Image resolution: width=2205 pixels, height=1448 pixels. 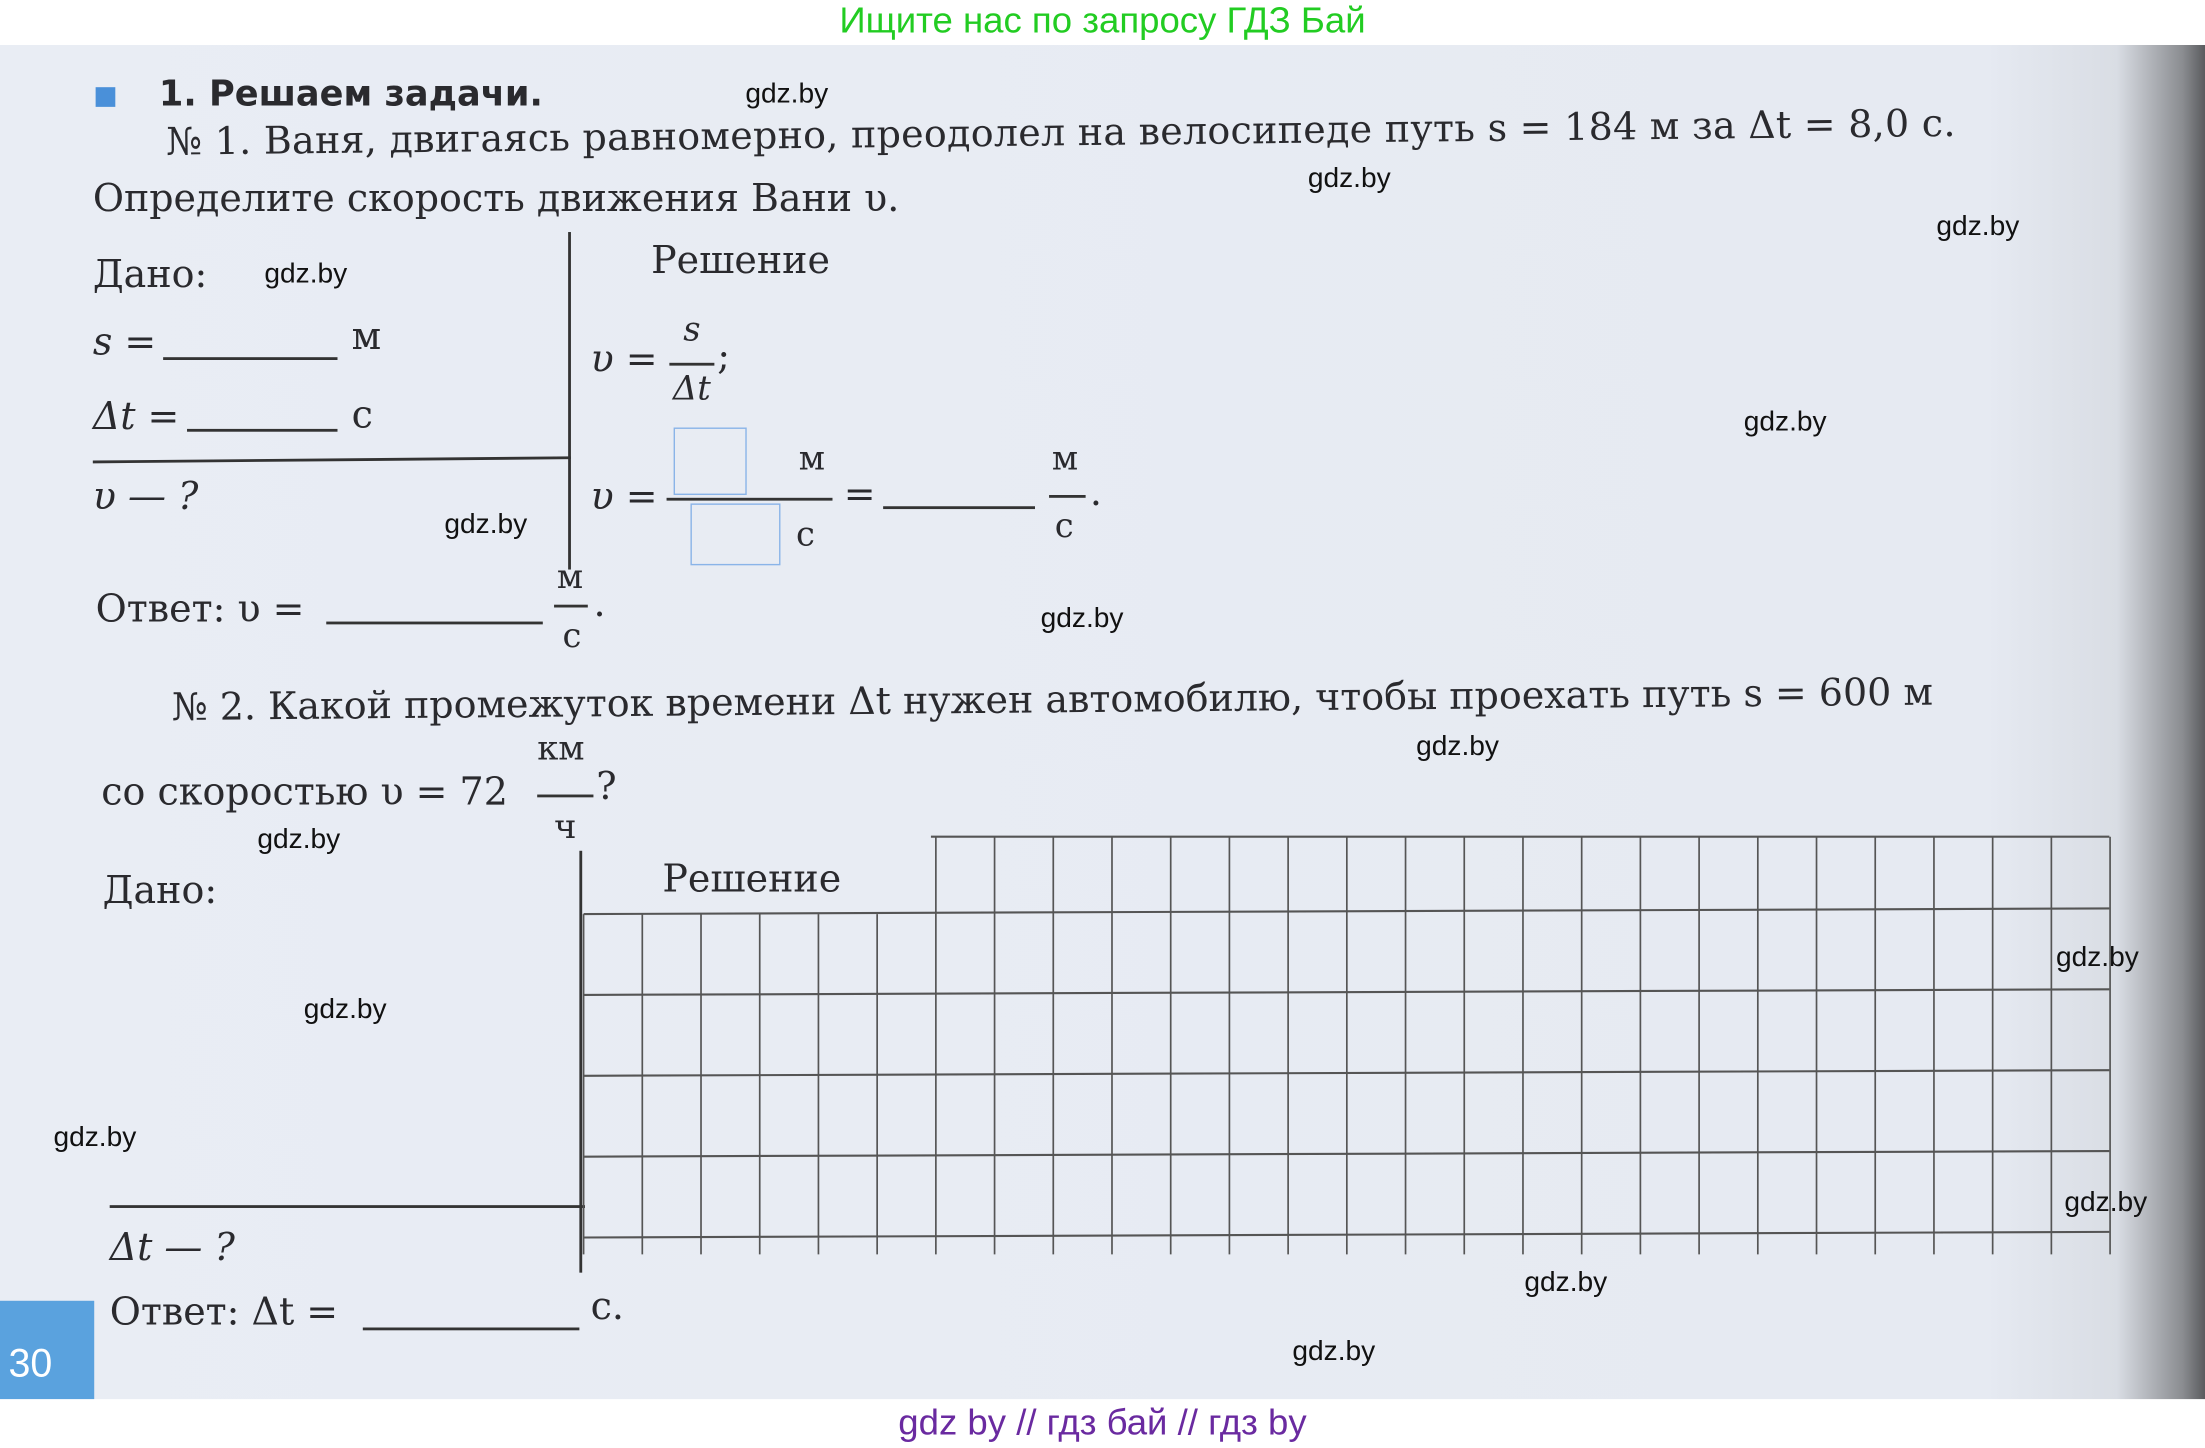 I want to click on bottom-banner: gdz by // гдз бай // гдз by, so click(x=1102, y=1423).